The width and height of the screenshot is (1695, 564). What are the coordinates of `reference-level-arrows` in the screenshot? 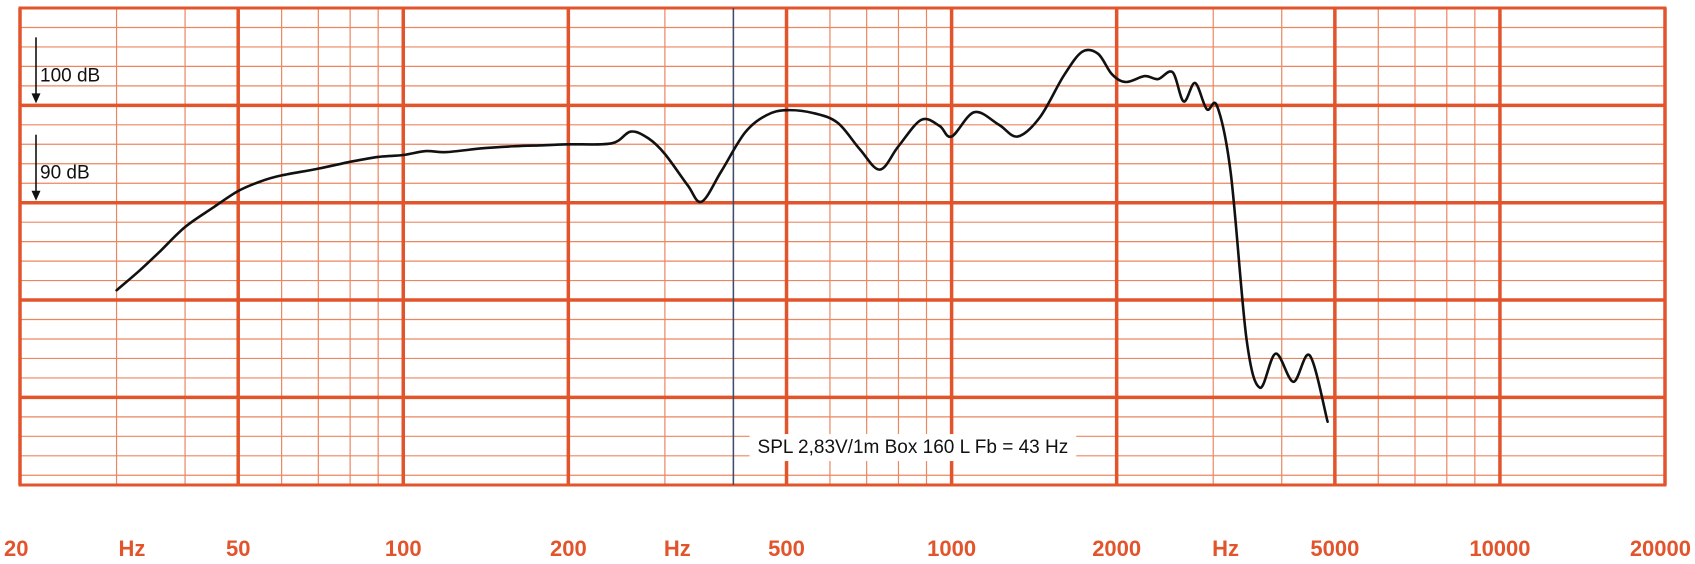 It's located at (36, 119).